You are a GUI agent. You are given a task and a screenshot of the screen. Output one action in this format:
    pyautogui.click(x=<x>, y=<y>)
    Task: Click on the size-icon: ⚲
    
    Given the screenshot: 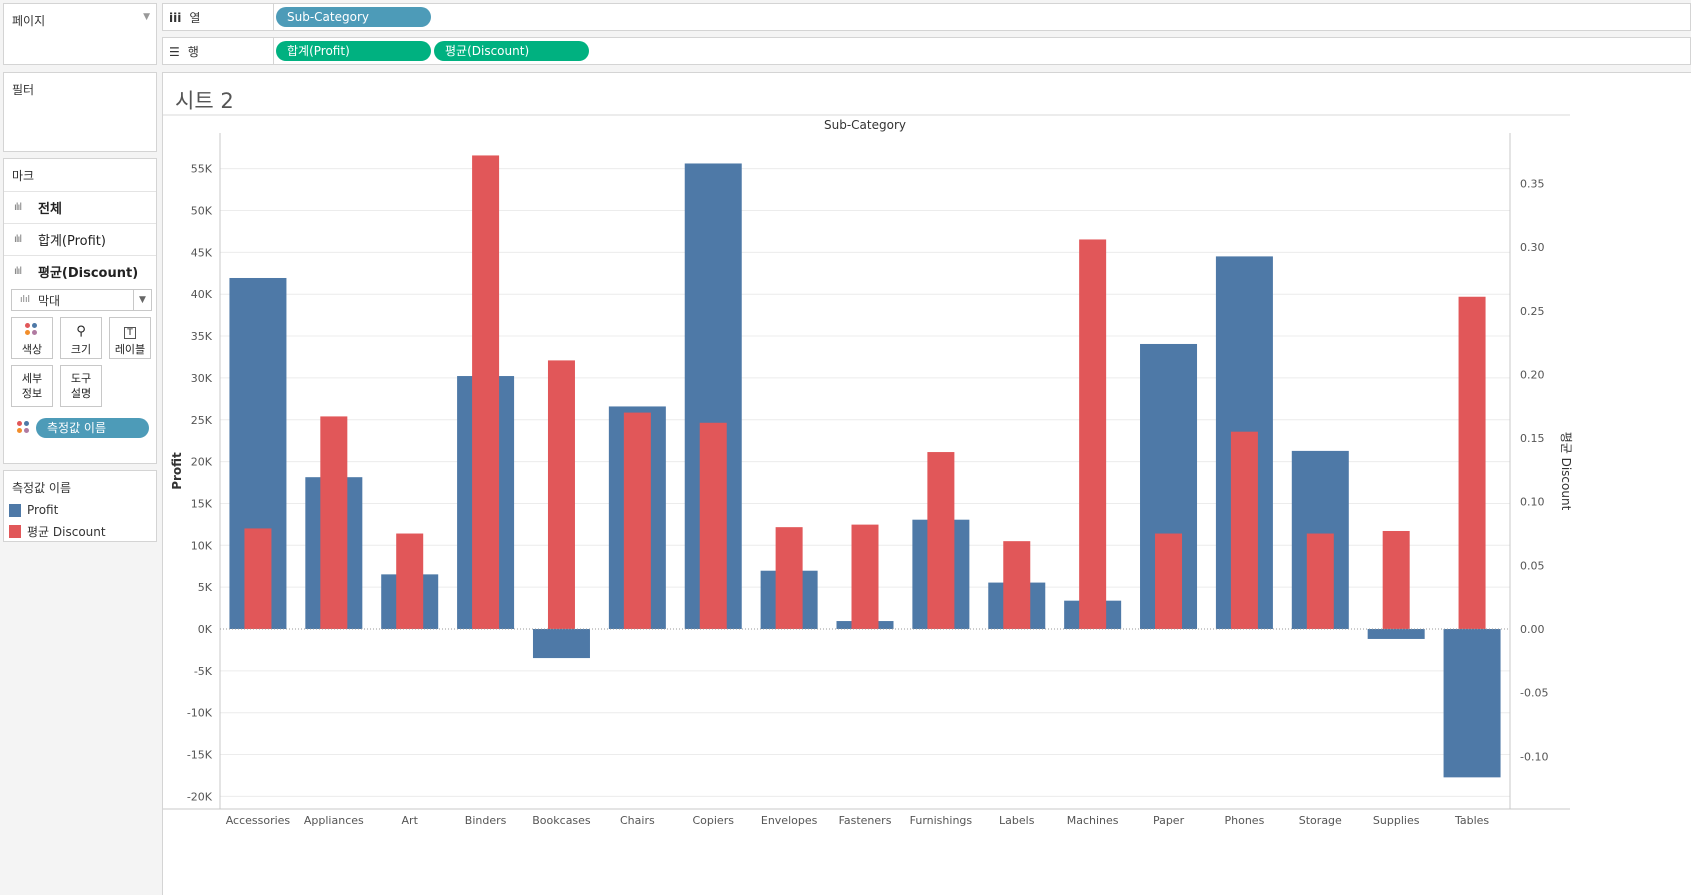 What is the action you would take?
    pyautogui.click(x=81, y=331)
    